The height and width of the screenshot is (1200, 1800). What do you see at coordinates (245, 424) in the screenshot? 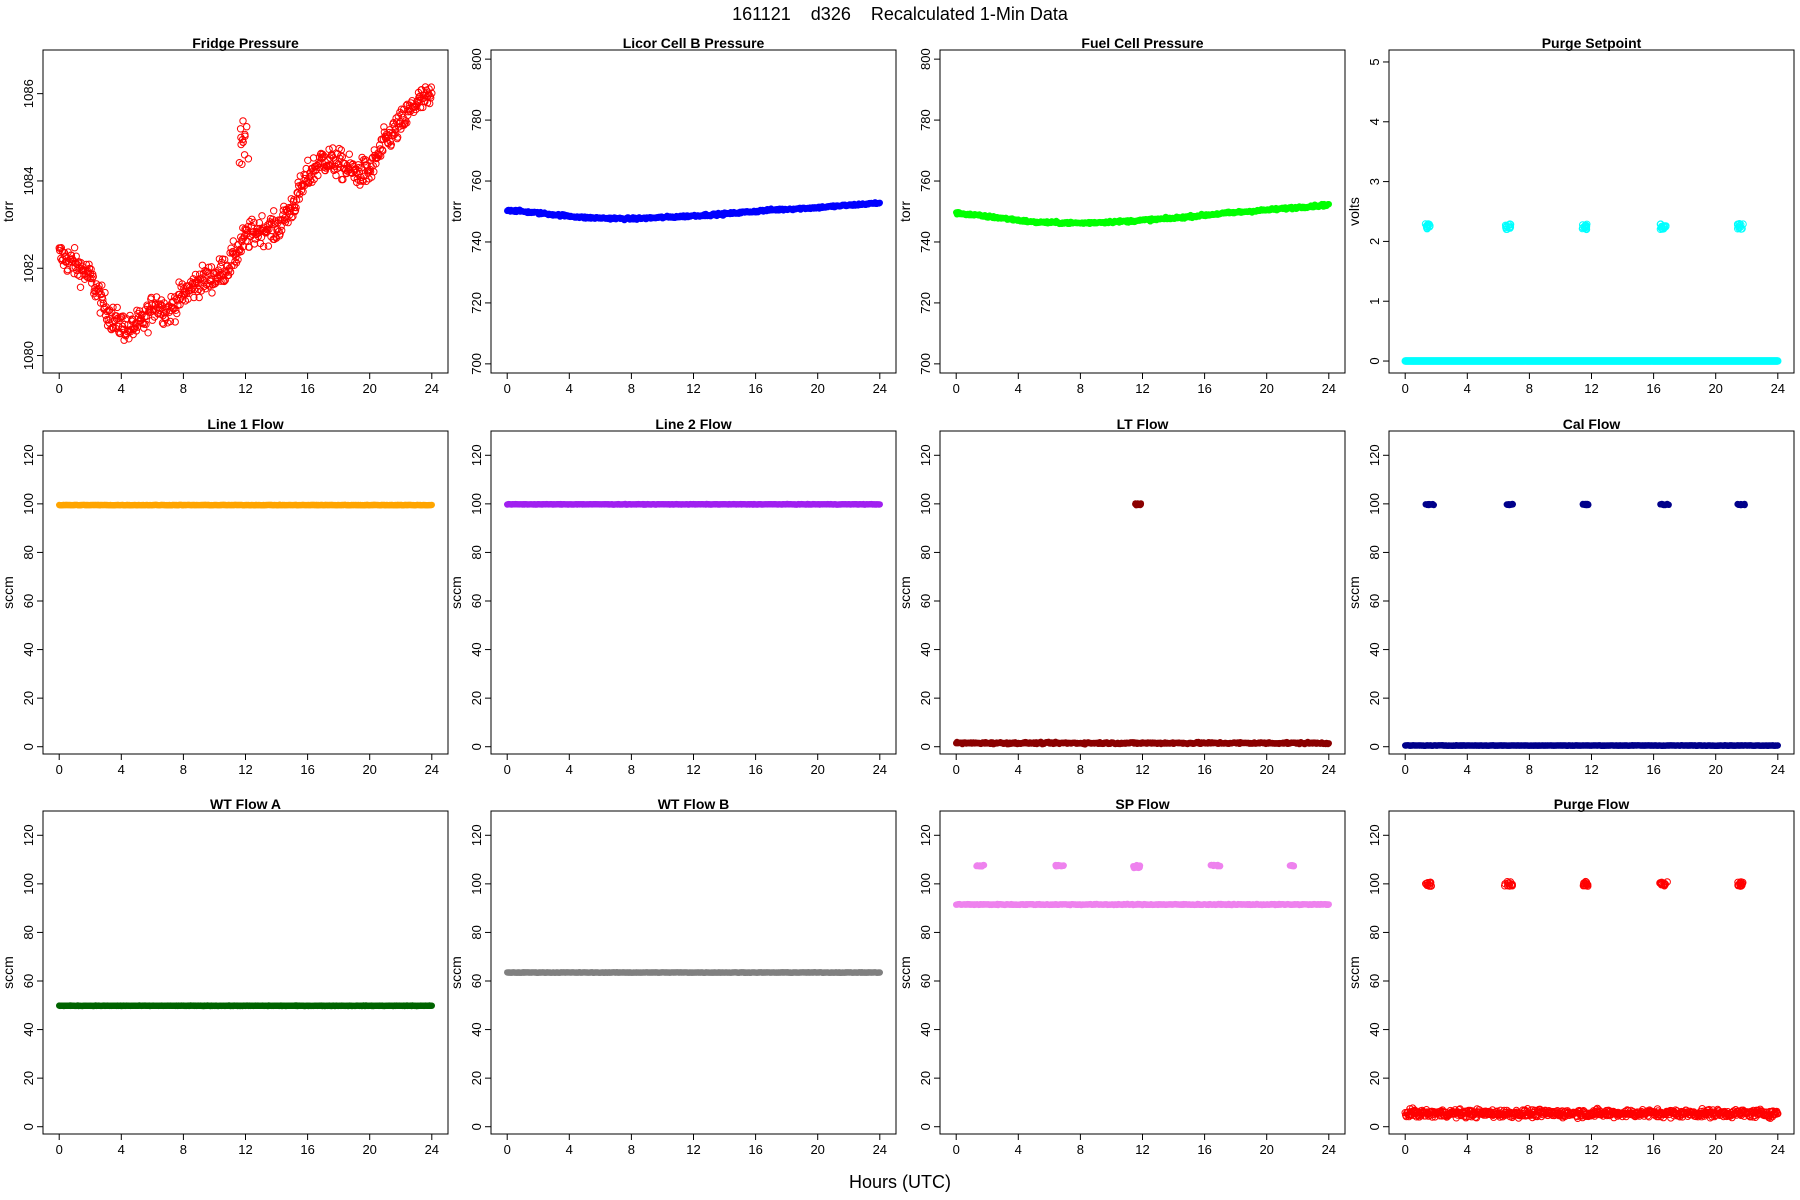
I see `panel-title: Line 1 Flow` at bounding box center [245, 424].